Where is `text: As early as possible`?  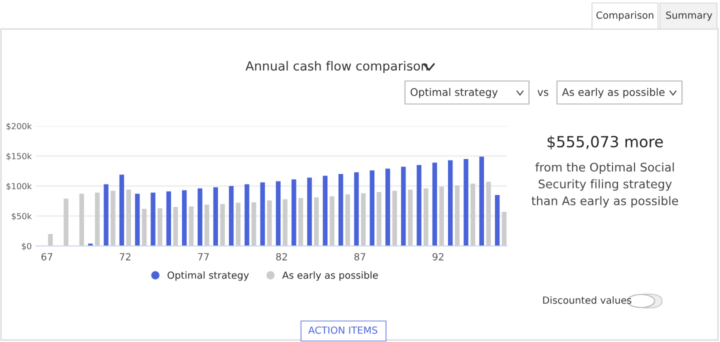 text: As early as possible is located at coordinates (613, 93).